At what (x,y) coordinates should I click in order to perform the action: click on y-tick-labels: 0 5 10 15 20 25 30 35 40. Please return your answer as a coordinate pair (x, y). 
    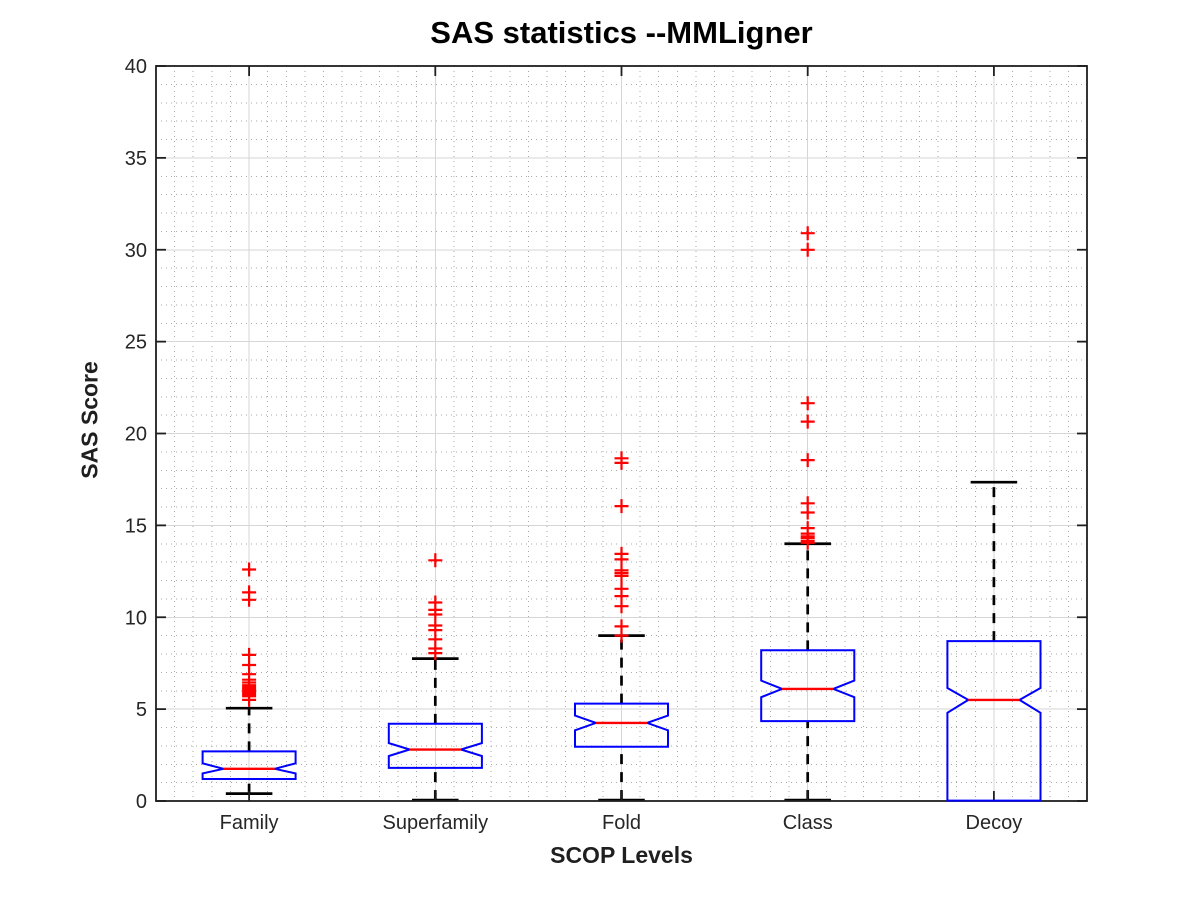
    Looking at the image, I should click on (136, 434).